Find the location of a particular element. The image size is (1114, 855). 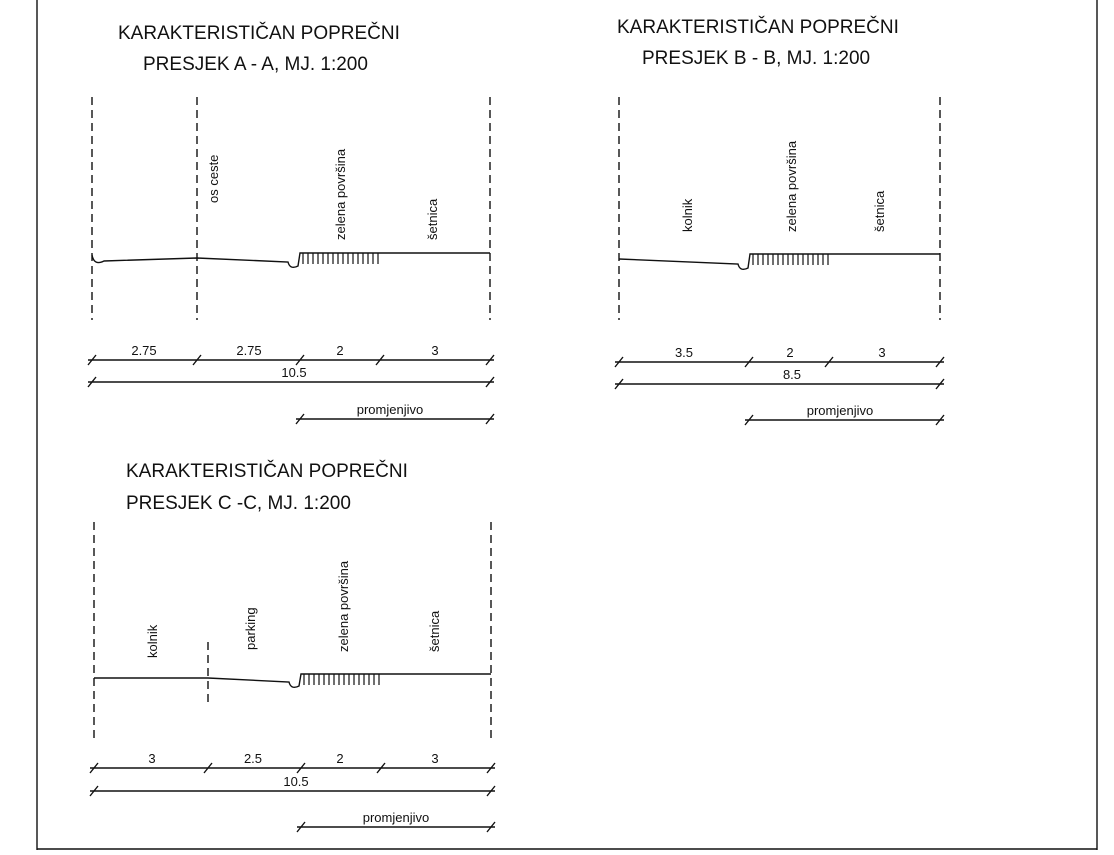

section-b-dim-3: 3 is located at coordinates (881, 352).